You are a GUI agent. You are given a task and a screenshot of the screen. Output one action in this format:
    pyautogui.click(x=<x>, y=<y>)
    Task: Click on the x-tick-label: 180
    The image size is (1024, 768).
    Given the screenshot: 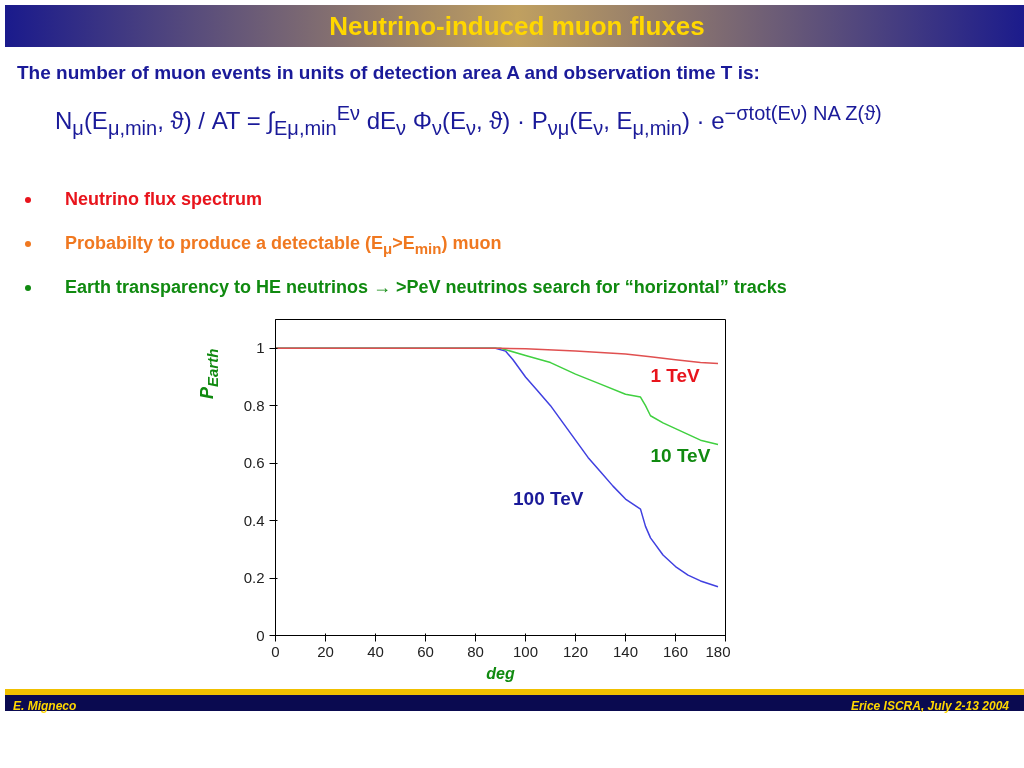 What is the action you would take?
    pyautogui.click(x=718, y=651)
    